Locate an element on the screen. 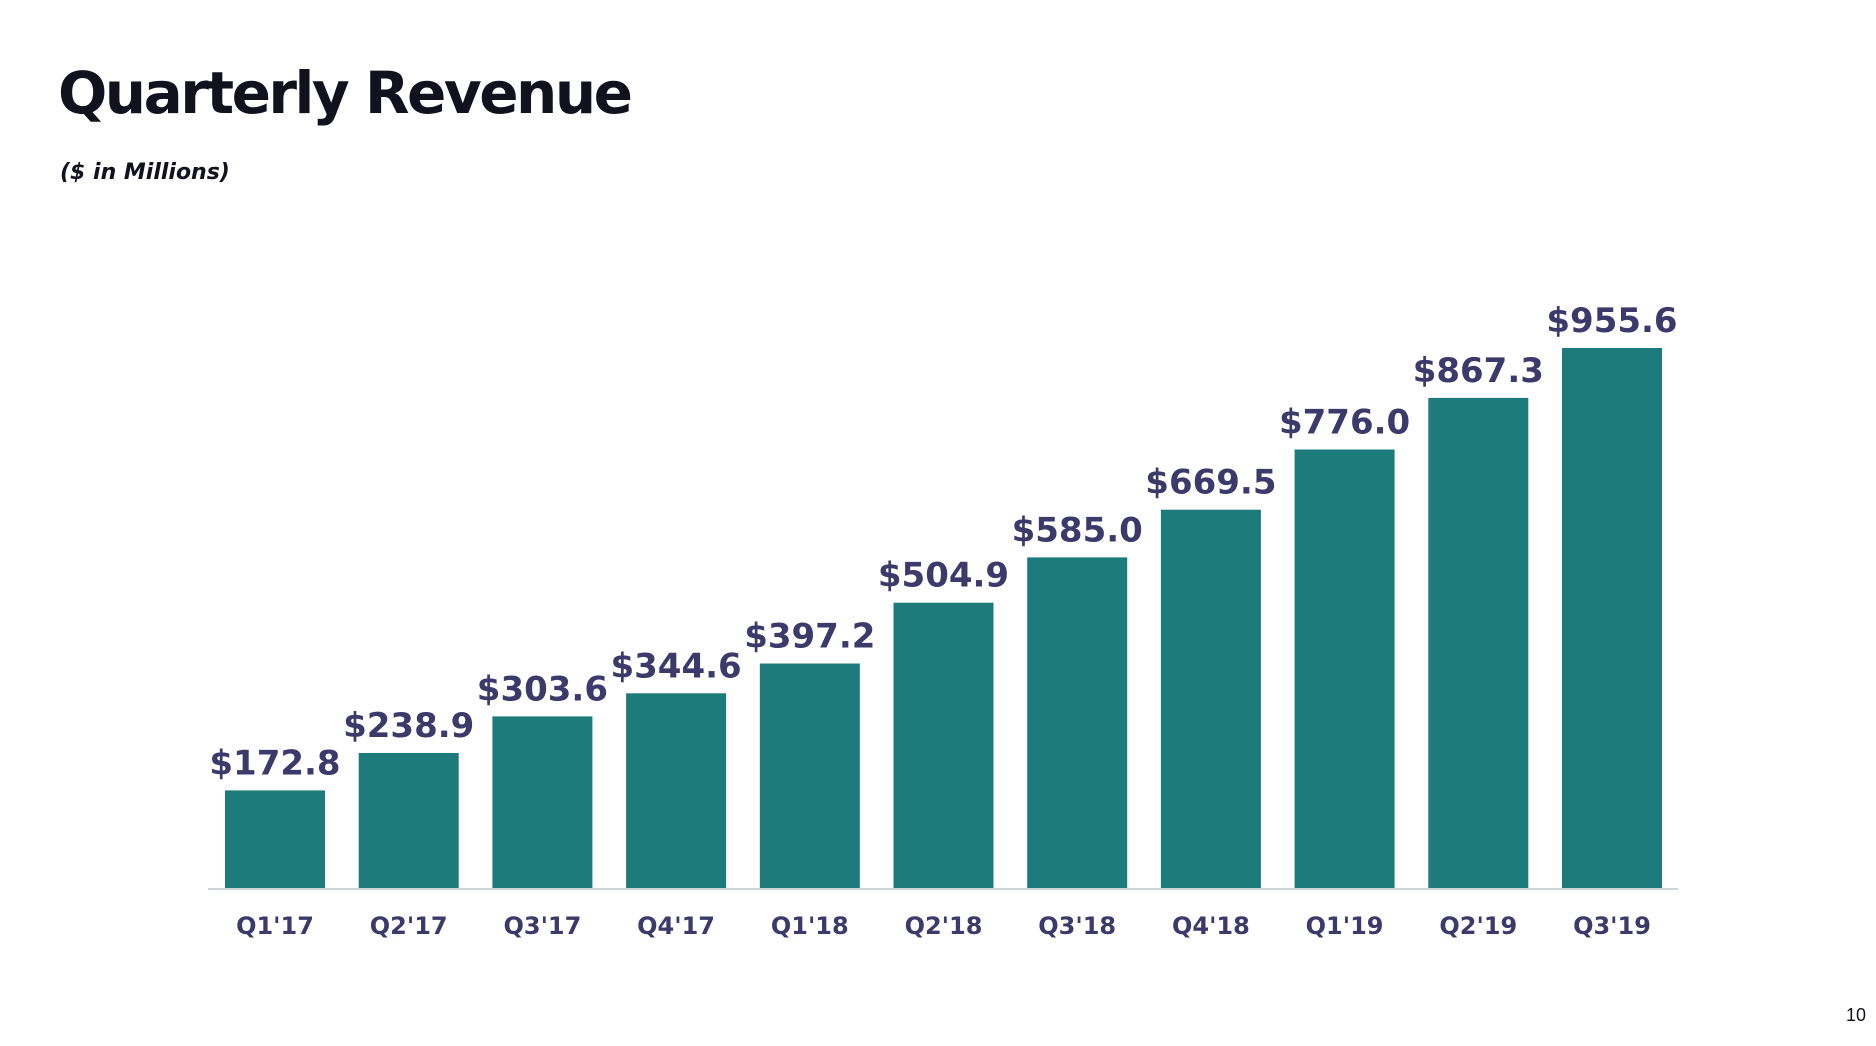 Image resolution: width=1876 pixels, height=1046 pixels. data-label-Q2'17: $238.9 is located at coordinates (408, 726).